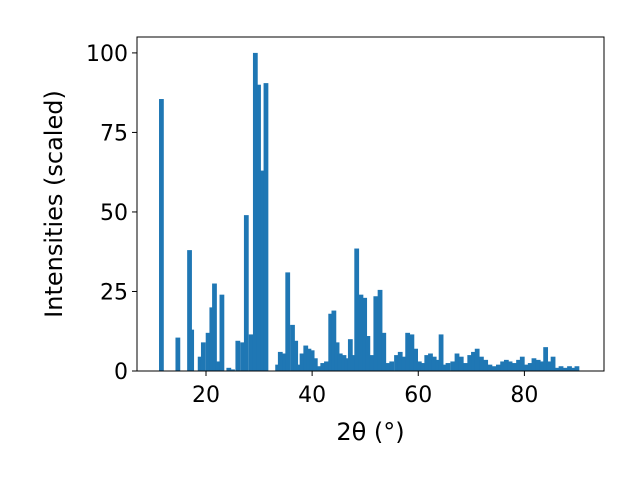 The width and height of the screenshot is (640, 480). Describe the element at coordinates (370, 432) in the screenshot. I see `x-axis-label: 2θ (°)` at that location.